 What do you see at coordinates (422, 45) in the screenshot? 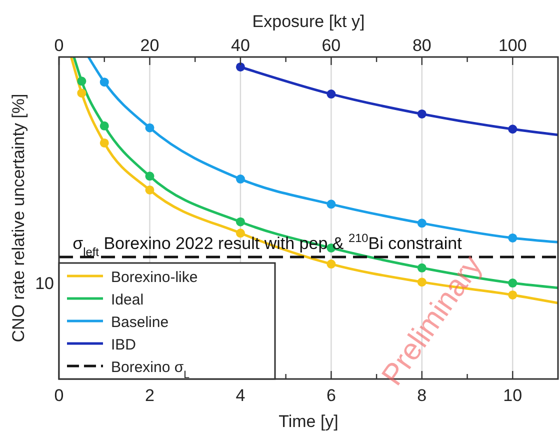
I see `x2-tick-label: 80` at bounding box center [422, 45].